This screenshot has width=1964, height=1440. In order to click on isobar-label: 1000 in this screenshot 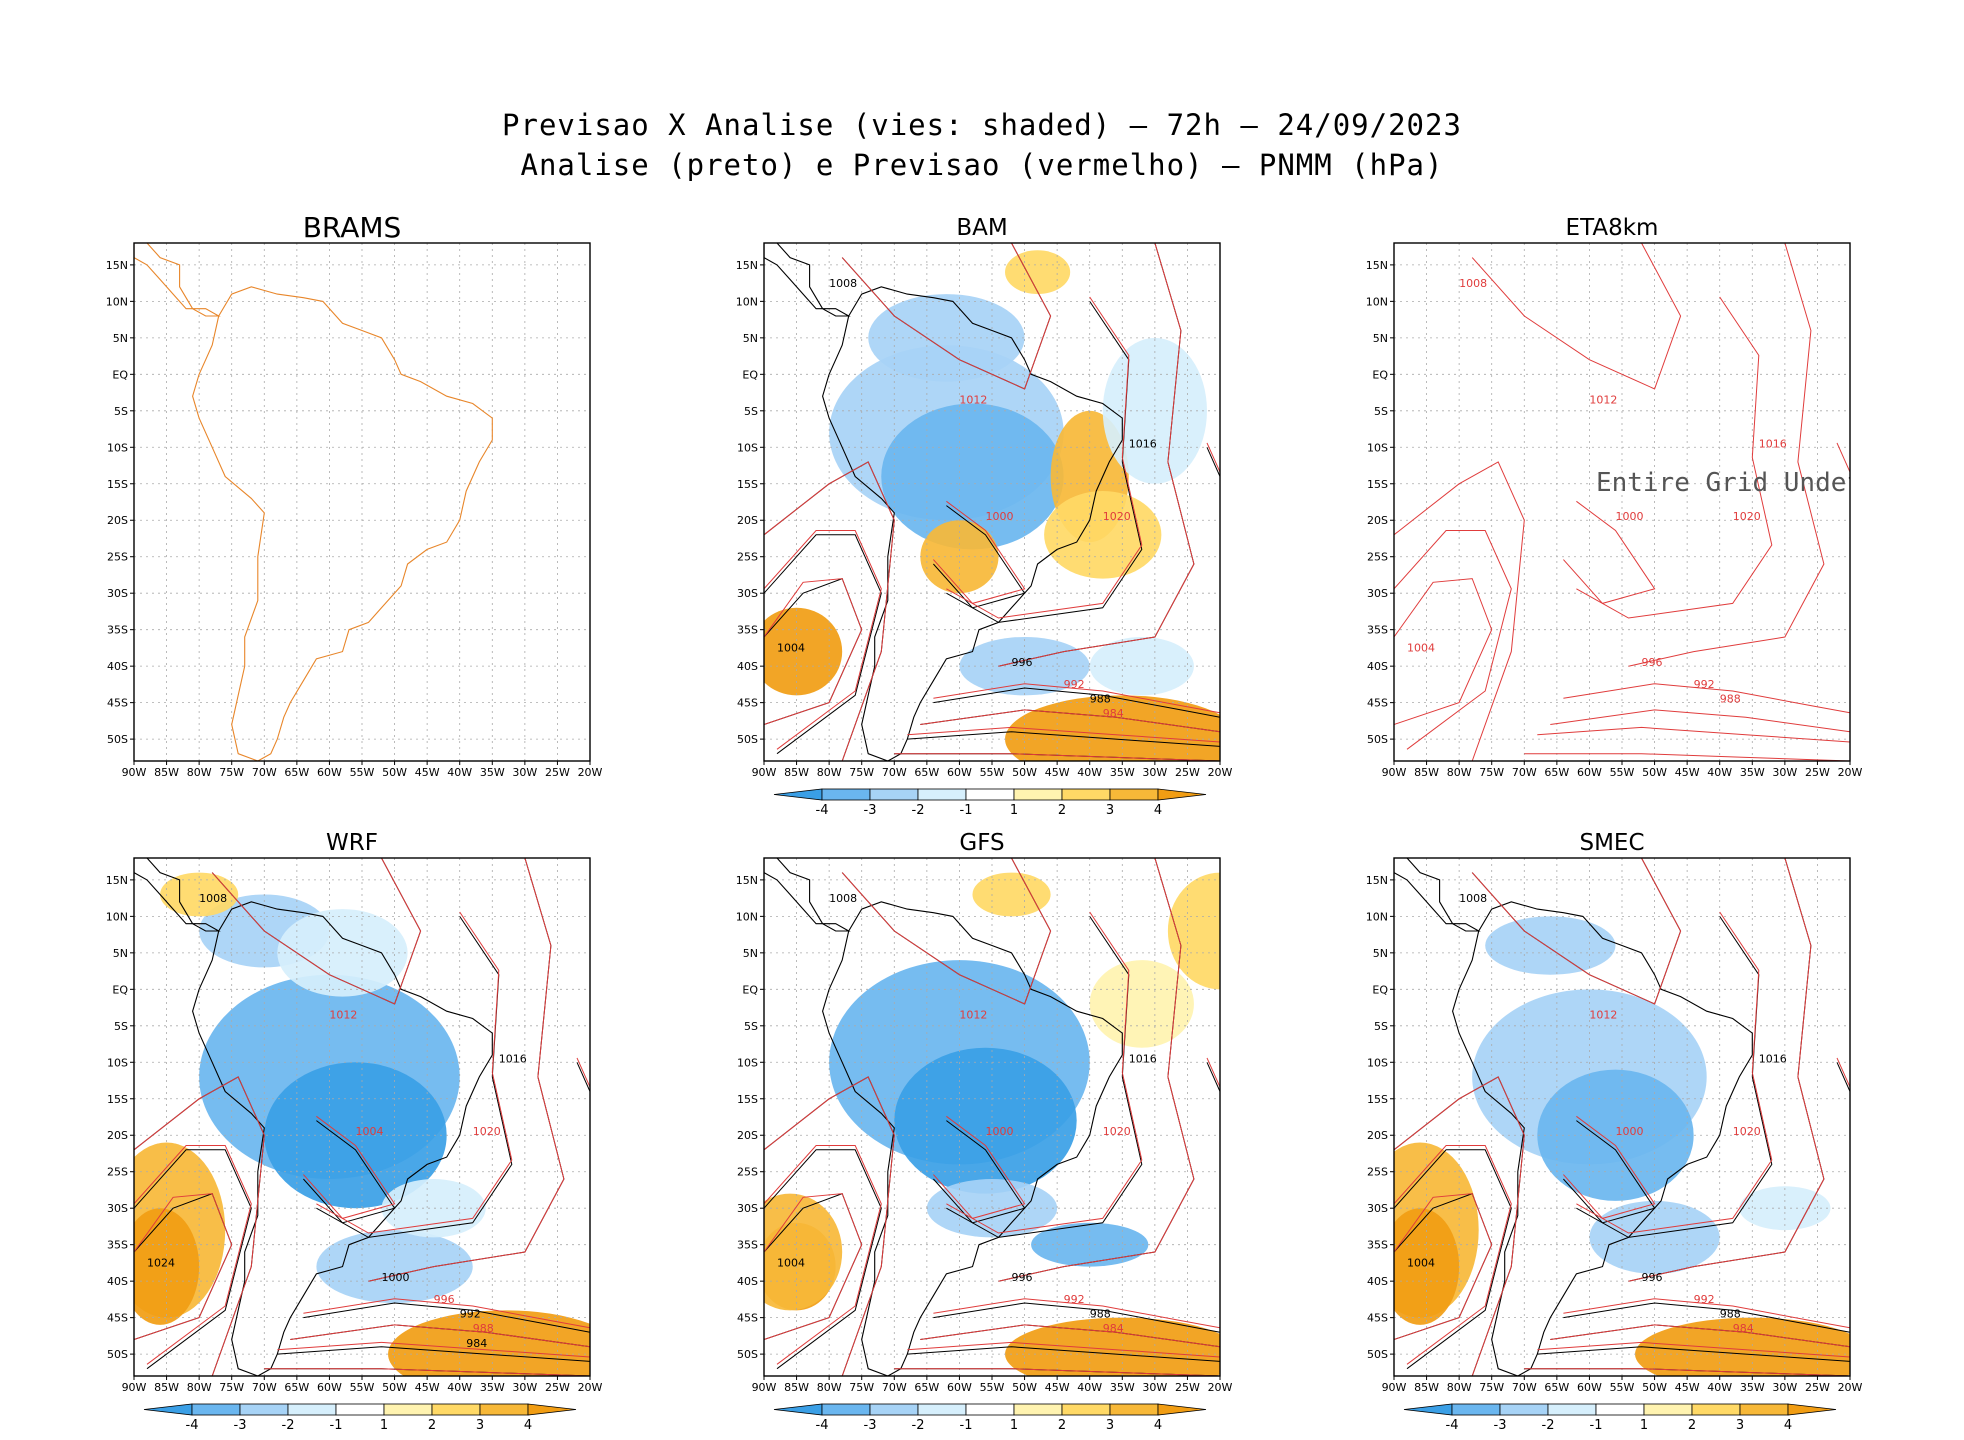, I will do `click(1629, 1131)`.